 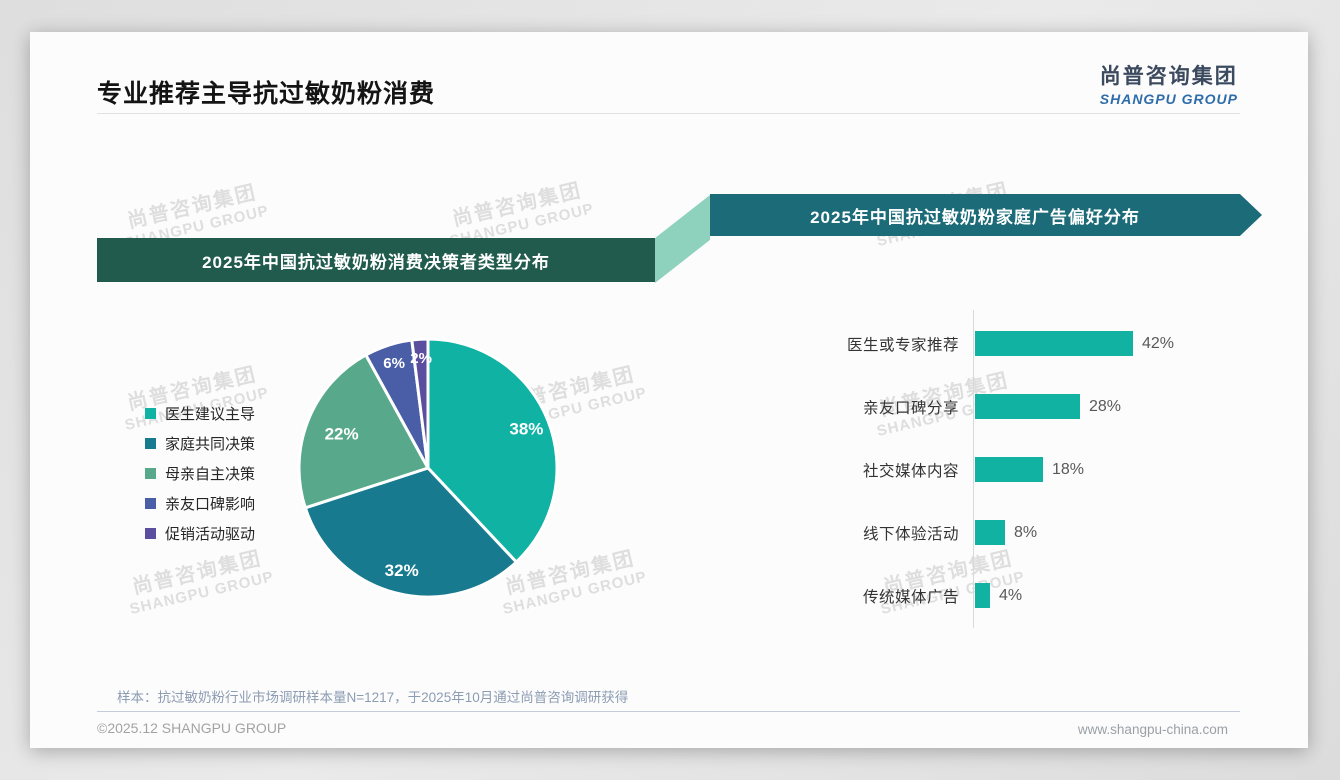 I want to click on pie-chart-title-banner: 2025年中国抗过敏奶粉消费决策者类型分布, so click(x=376, y=260).